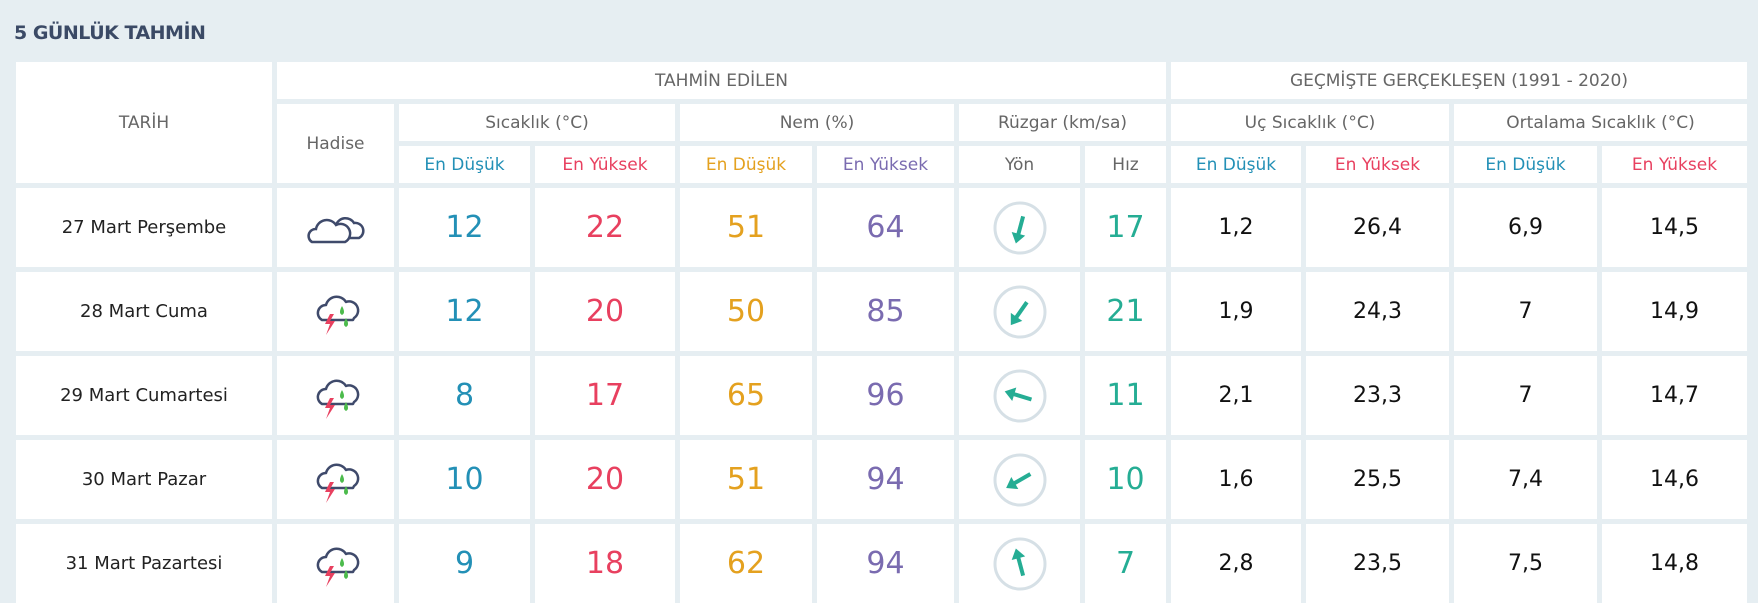 This screenshot has width=1758, height=603. I want to click on header-average-temp: Ortalama Sıcaklık (°C), so click(1600, 122).